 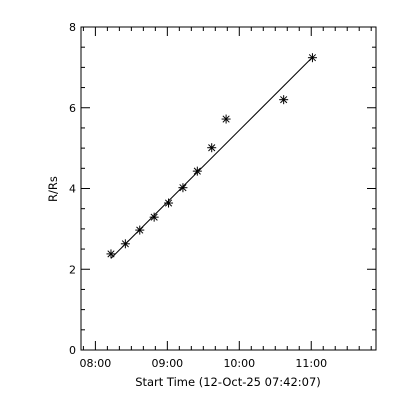 I want to click on x-axis-title: Start Time (12-Oct-25 07:42:07), so click(x=228, y=382).